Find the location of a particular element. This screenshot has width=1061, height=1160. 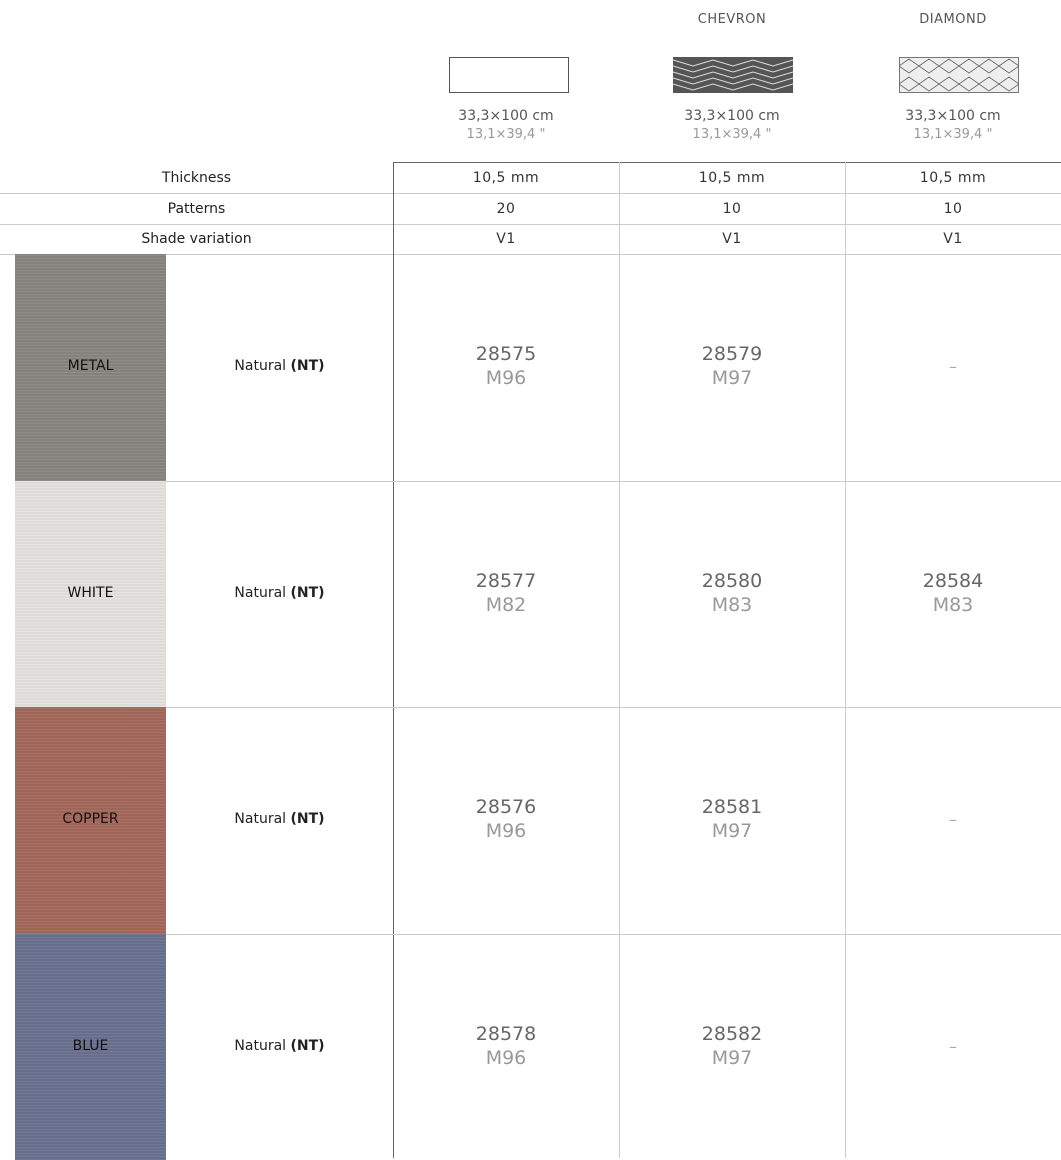

product-code: 28575 is located at coordinates (506, 354).